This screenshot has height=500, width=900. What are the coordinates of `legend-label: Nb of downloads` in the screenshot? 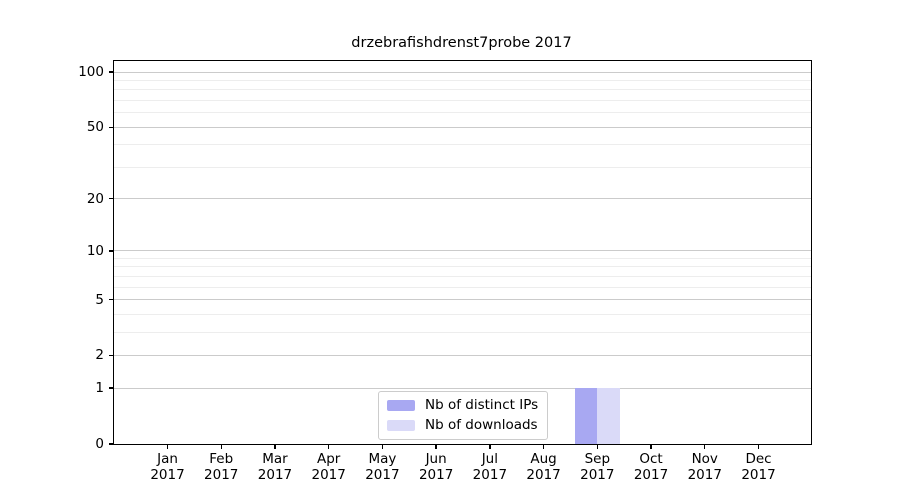 It's located at (481, 425).